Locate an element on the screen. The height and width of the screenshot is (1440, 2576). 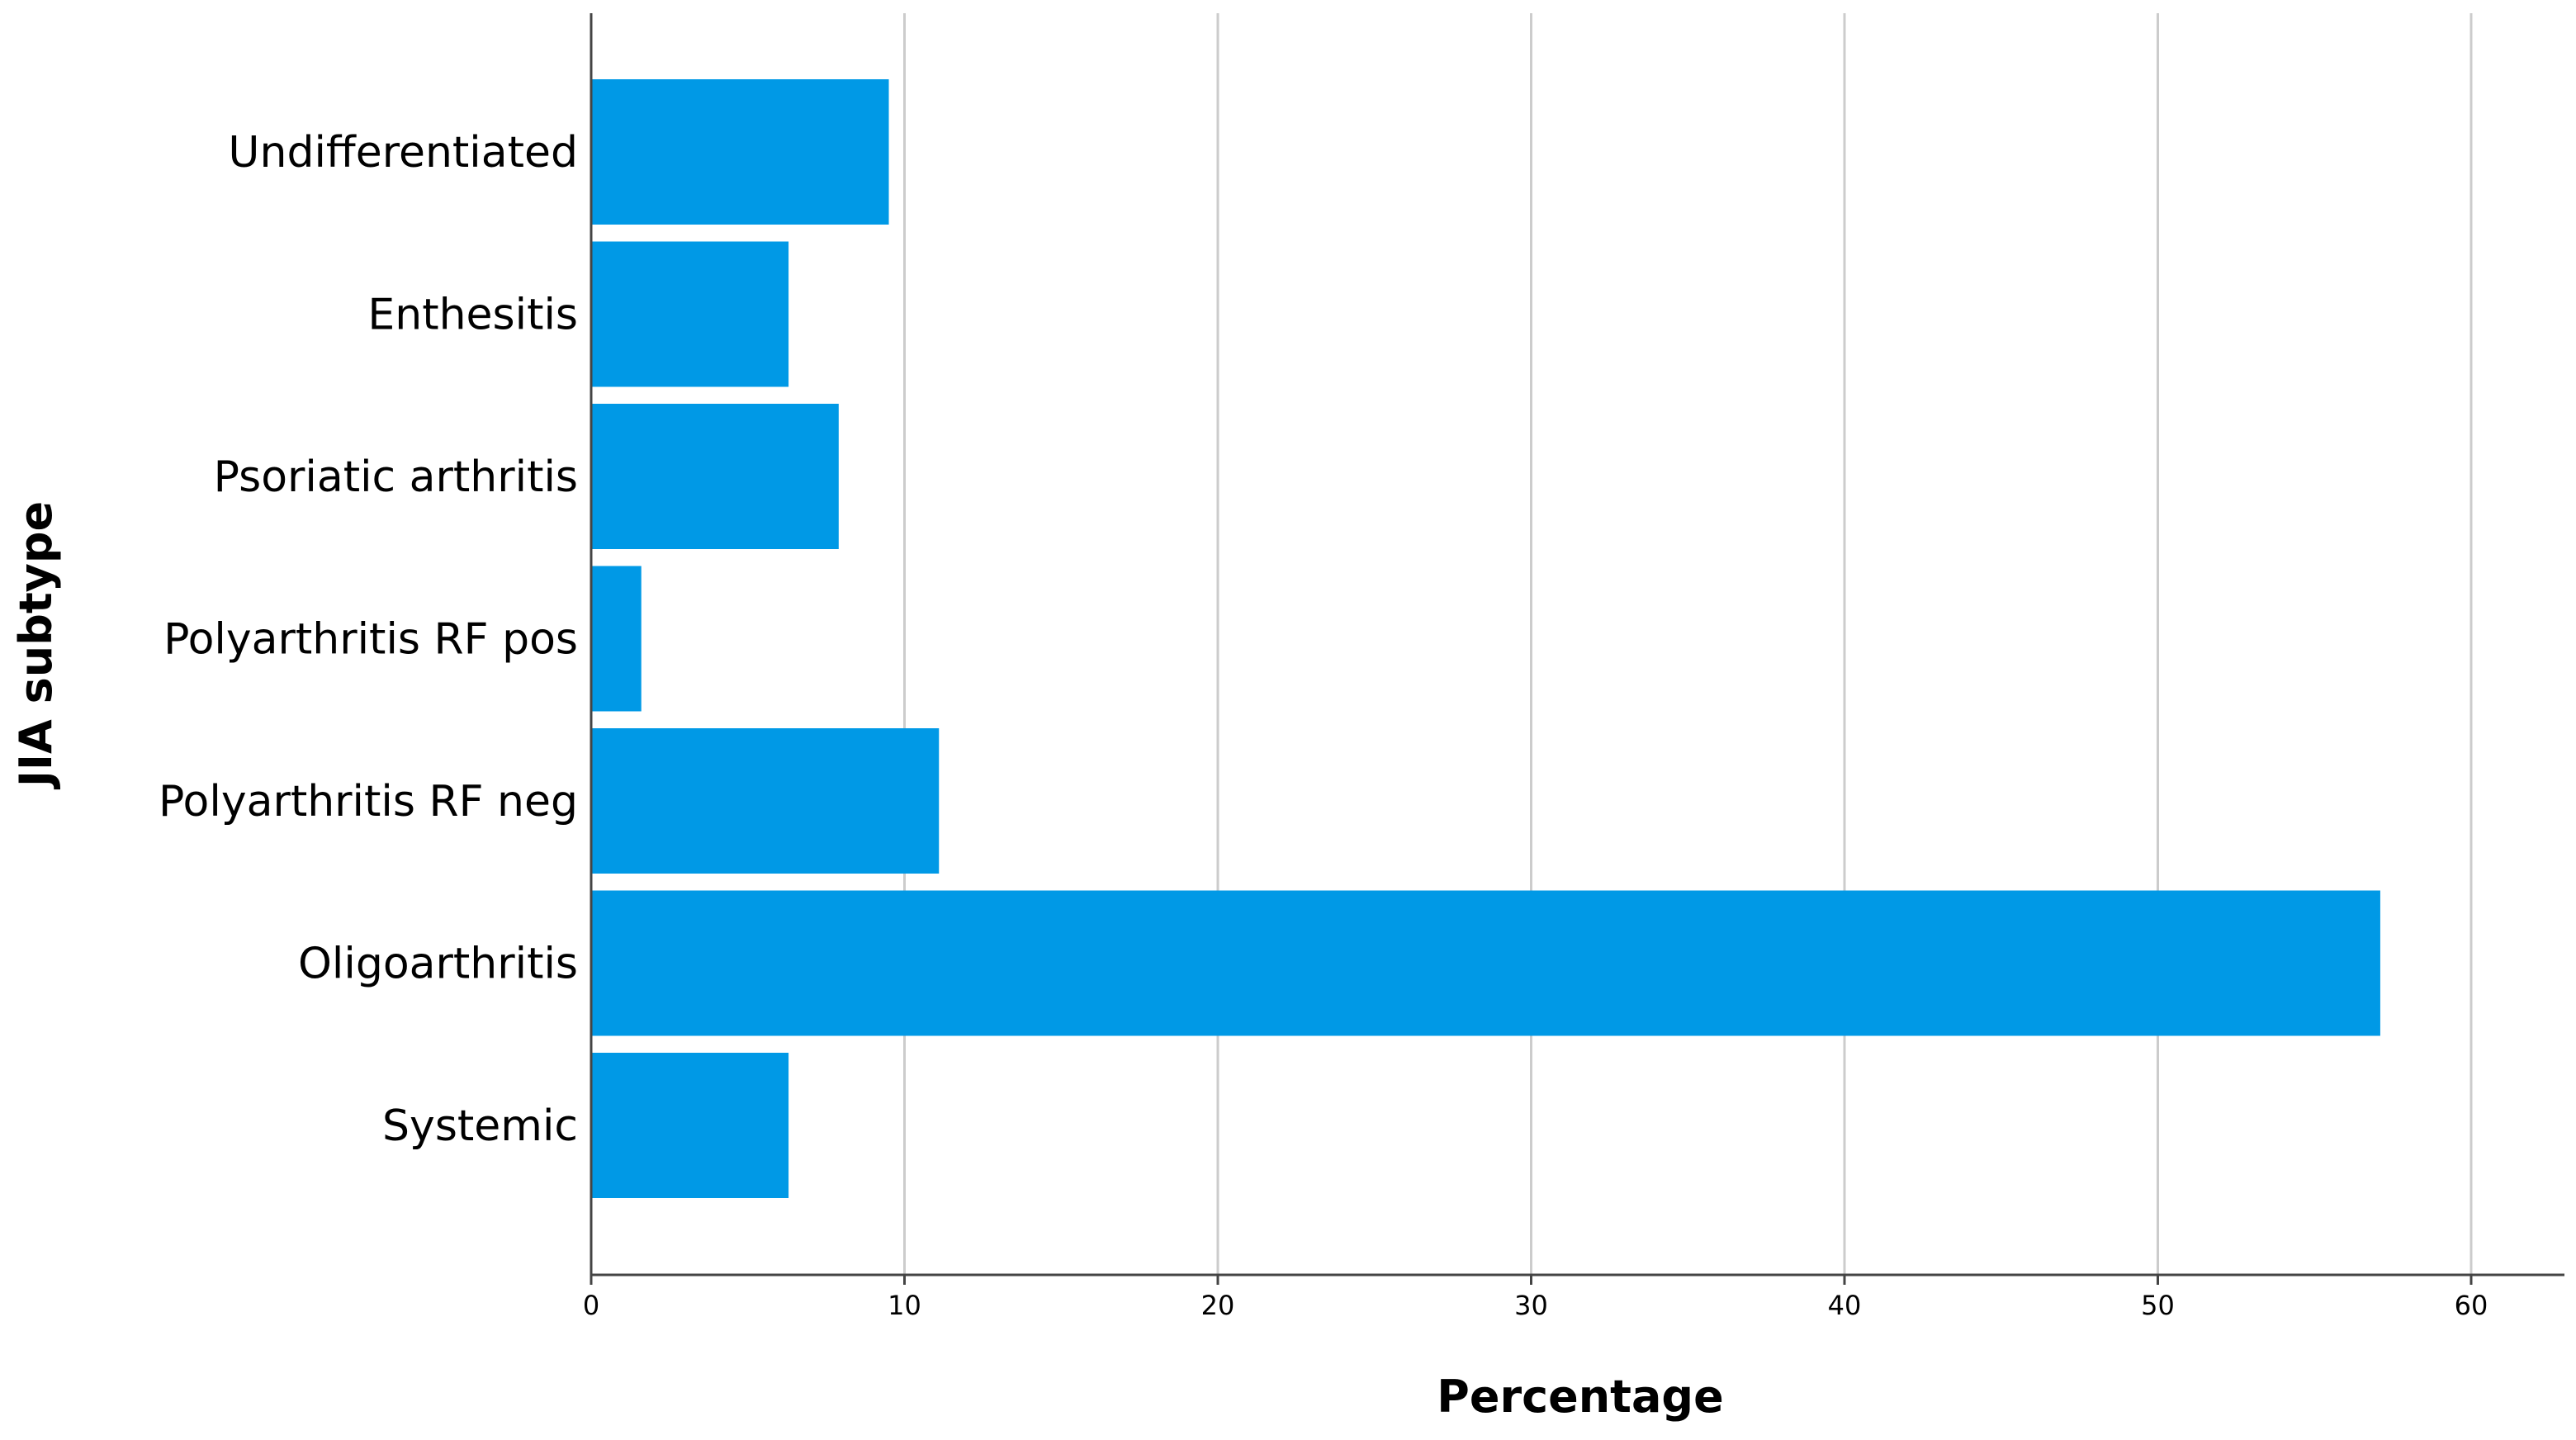
x-tick-label: 40 is located at coordinates (1845, 1305).